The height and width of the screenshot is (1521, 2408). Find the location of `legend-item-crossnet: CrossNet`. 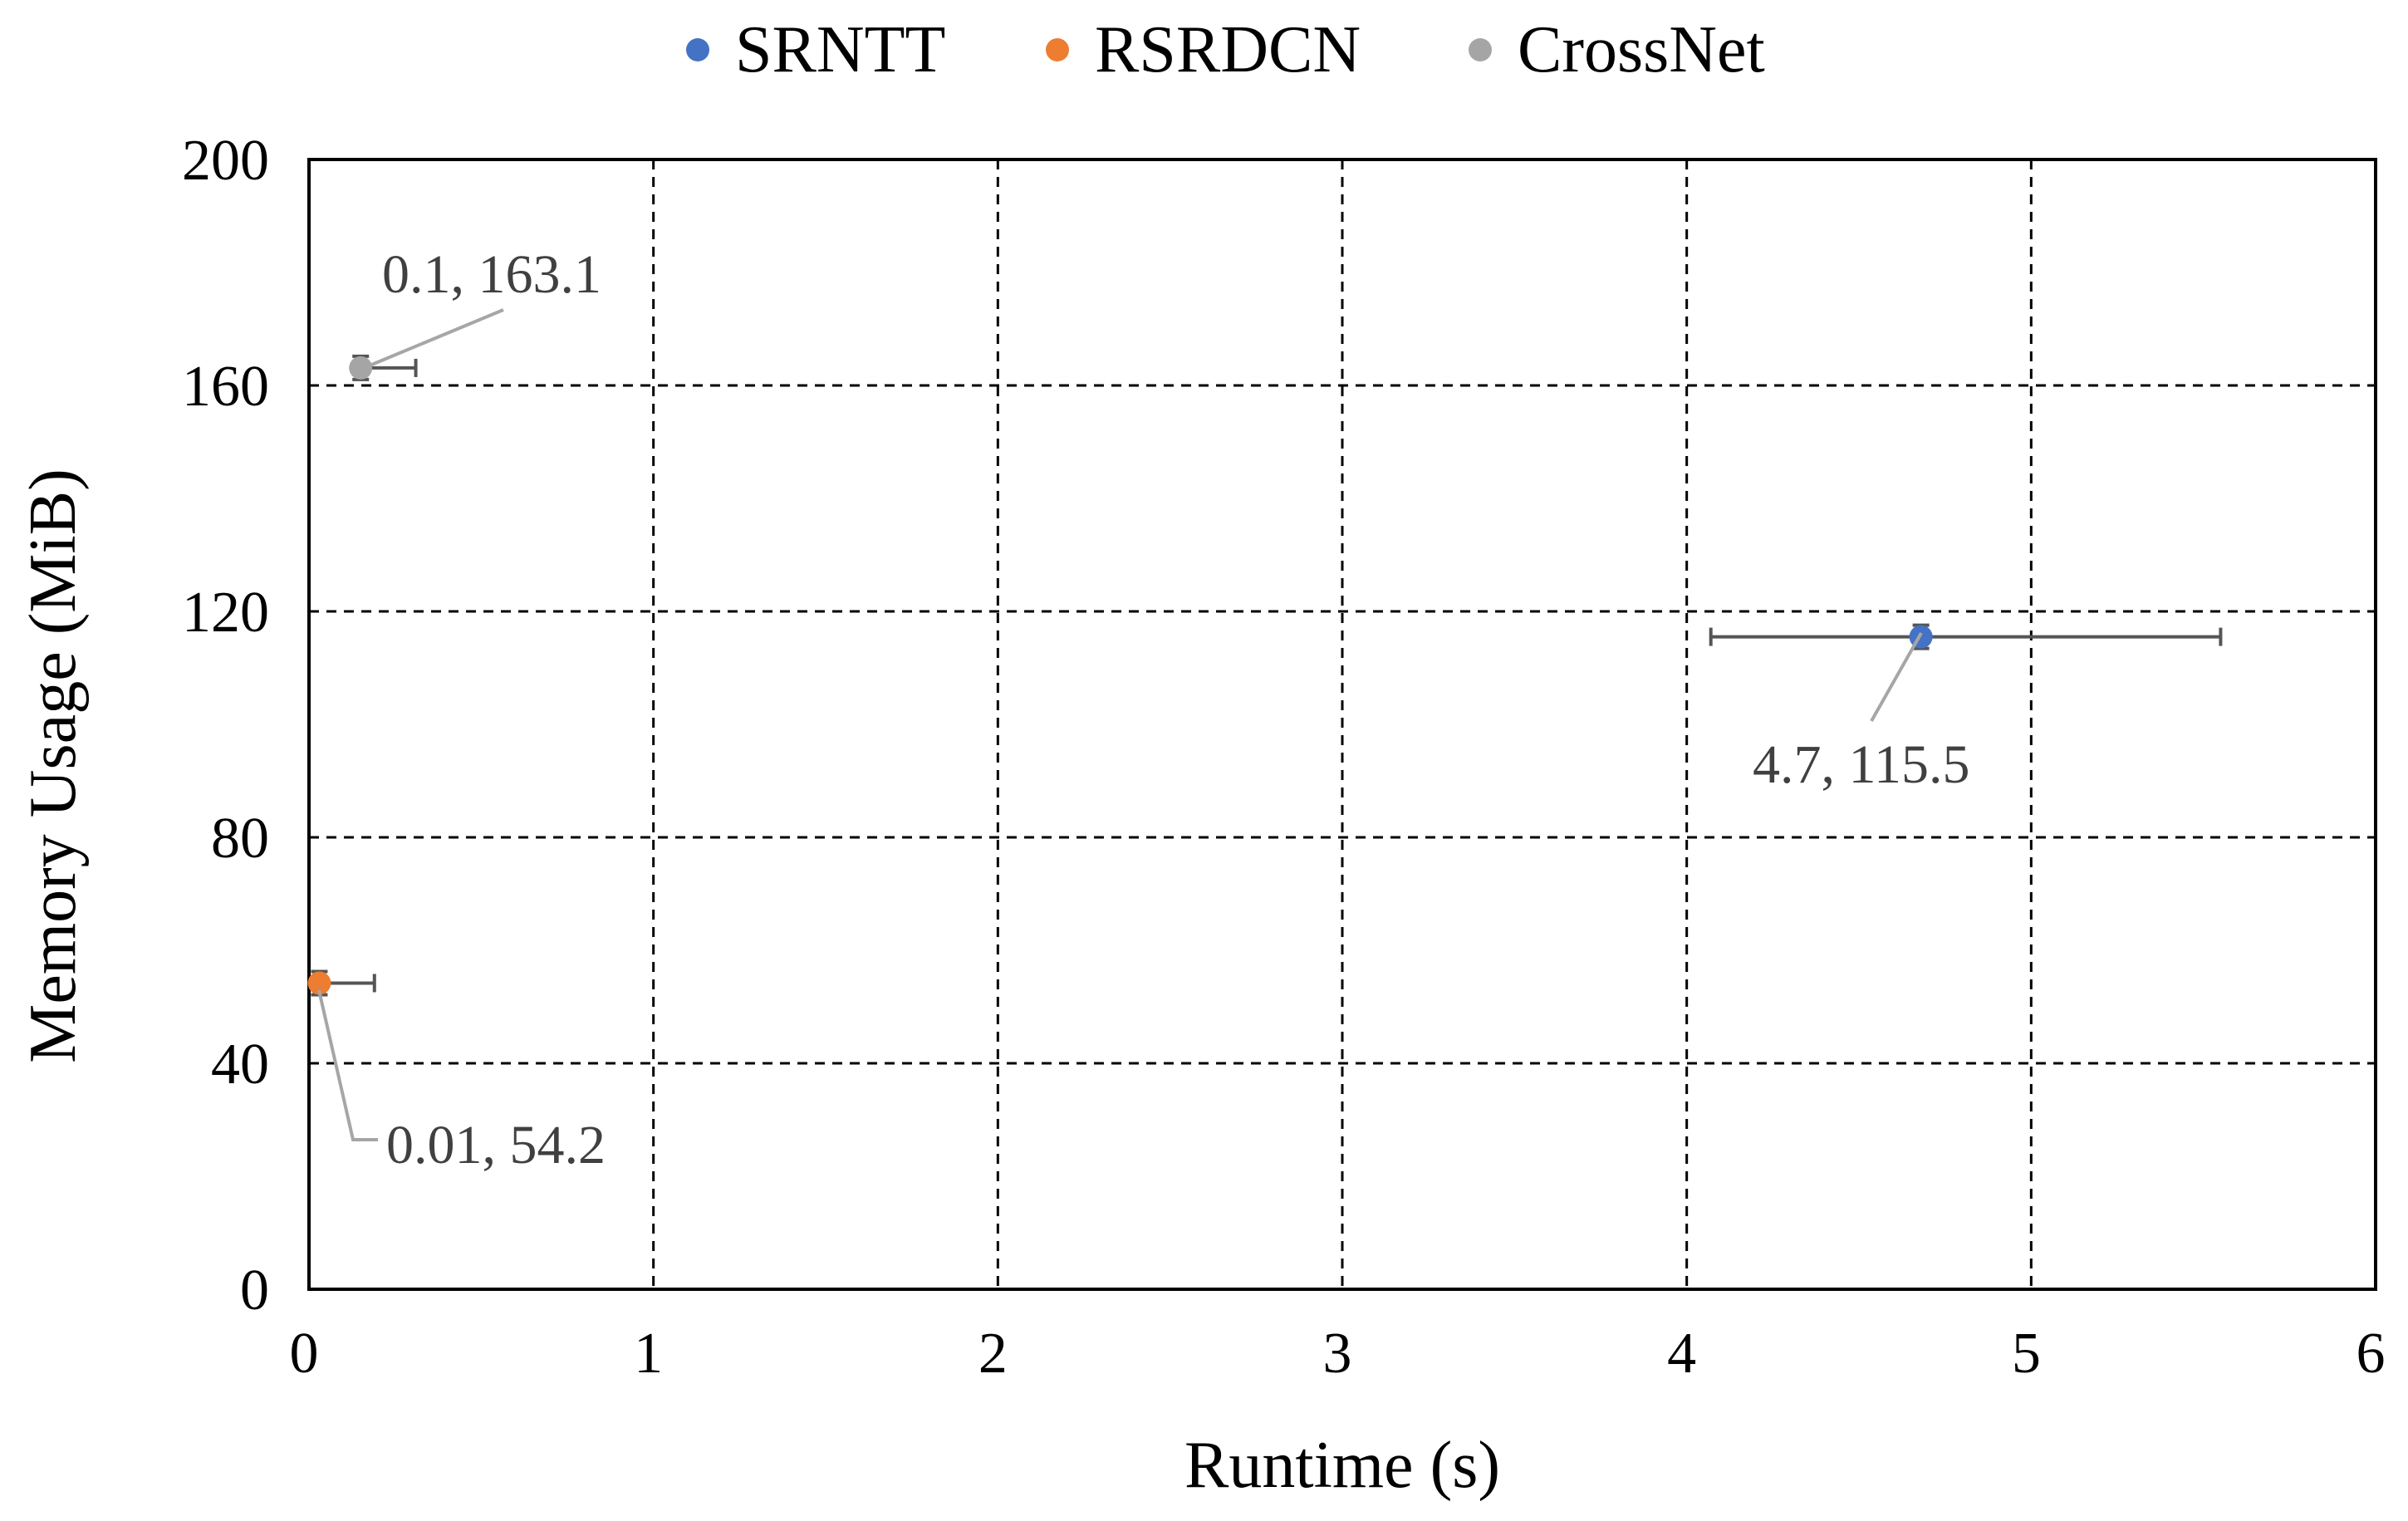

legend-item-crossnet: CrossNet is located at coordinates (1617, 49).